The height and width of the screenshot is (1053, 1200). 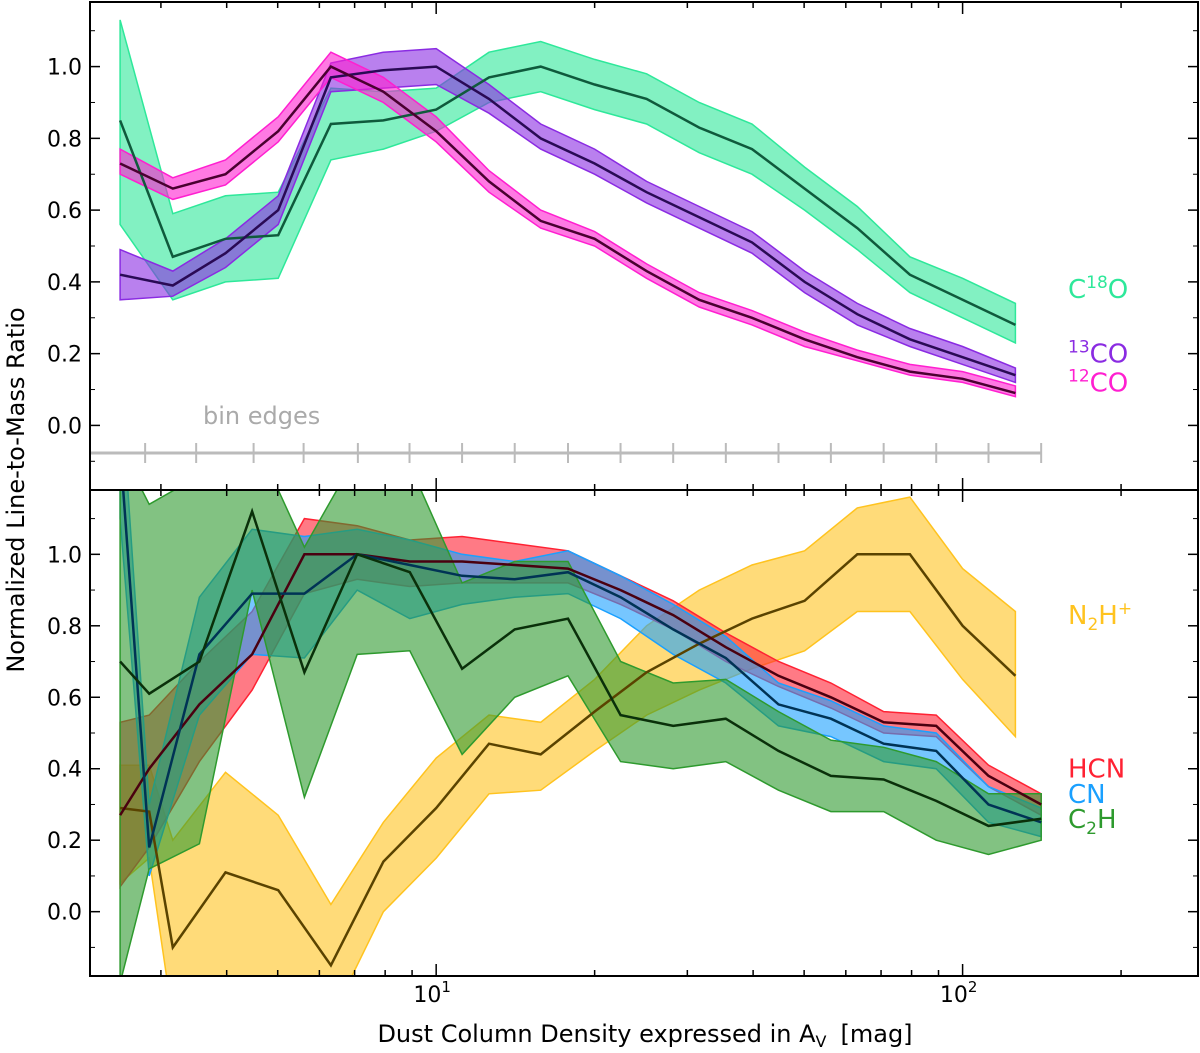 What do you see at coordinates (1107, 820) in the screenshot?
I see `legend-C2H-part: H` at bounding box center [1107, 820].